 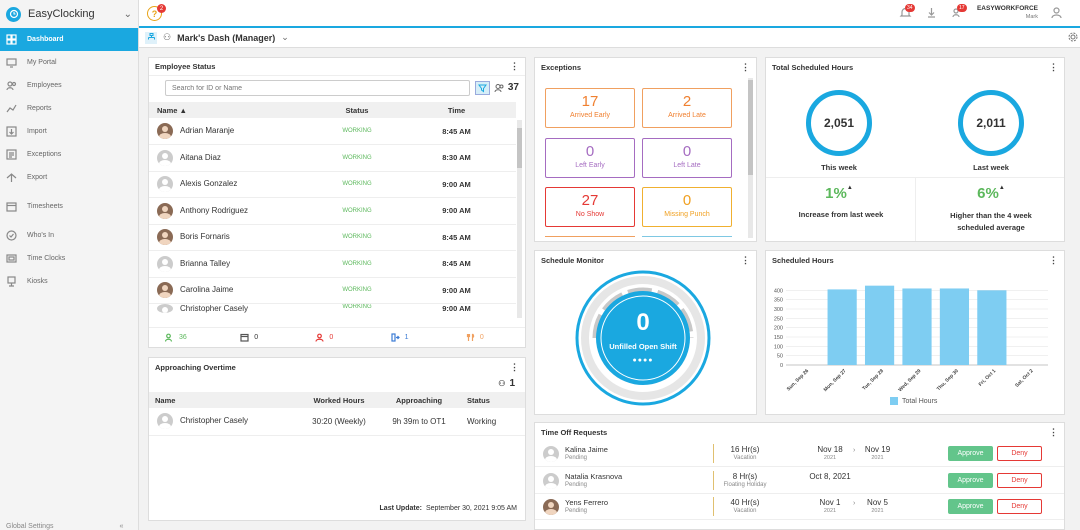 What do you see at coordinates (339, 400) in the screenshot?
I see `column-header-worked: Worked Hours` at bounding box center [339, 400].